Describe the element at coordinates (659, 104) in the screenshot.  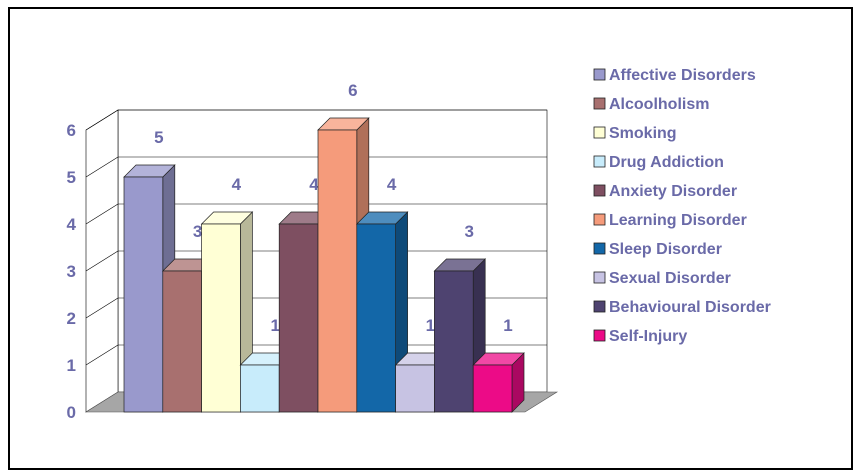
I see `legend-label: Alcoolholism` at that location.